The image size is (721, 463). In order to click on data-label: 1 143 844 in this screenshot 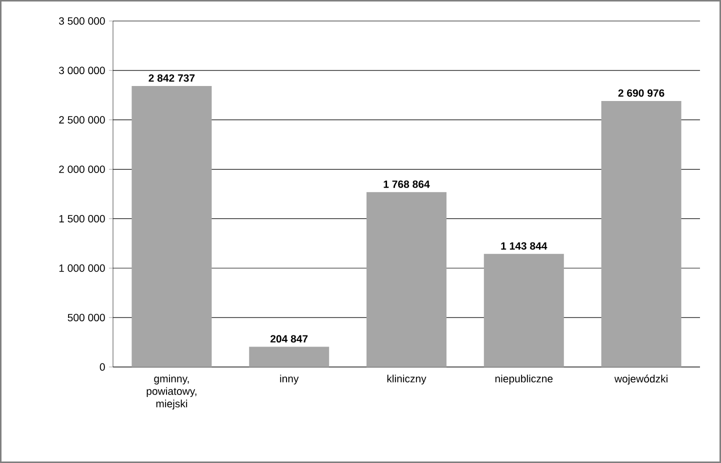, I will do `click(524, 246)`.